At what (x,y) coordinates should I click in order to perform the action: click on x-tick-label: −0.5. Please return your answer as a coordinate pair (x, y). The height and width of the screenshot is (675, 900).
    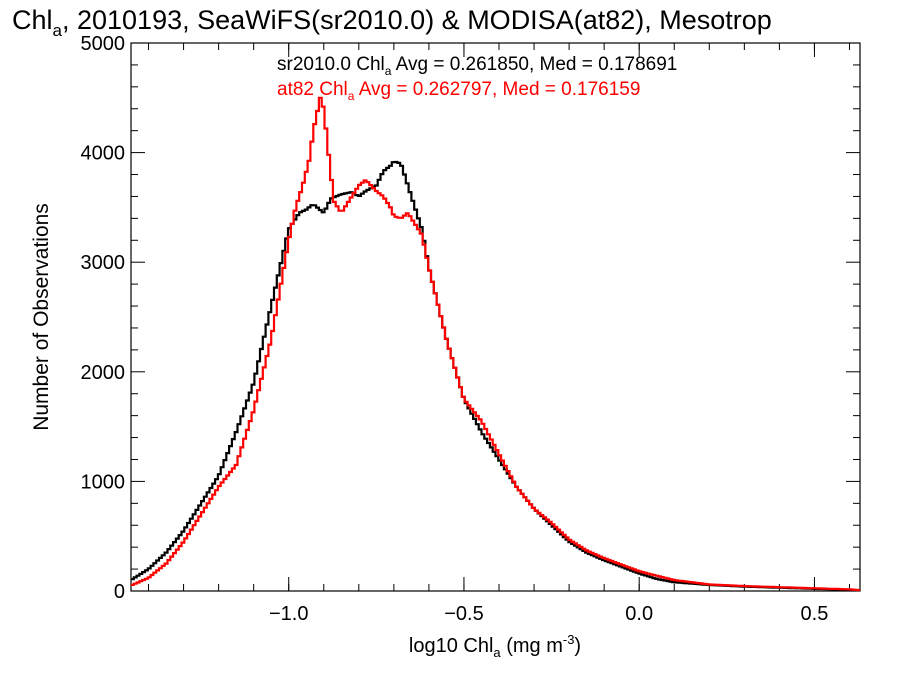
    Looking at the image, I should click on (463, 614).